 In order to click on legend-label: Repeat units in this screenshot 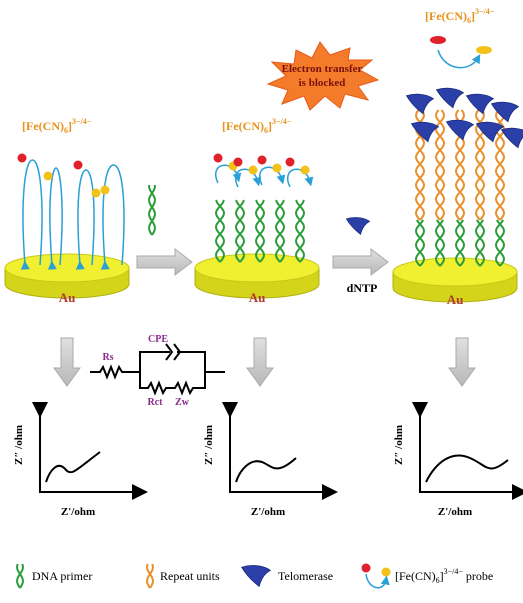, I will do `click(190, 576)`.